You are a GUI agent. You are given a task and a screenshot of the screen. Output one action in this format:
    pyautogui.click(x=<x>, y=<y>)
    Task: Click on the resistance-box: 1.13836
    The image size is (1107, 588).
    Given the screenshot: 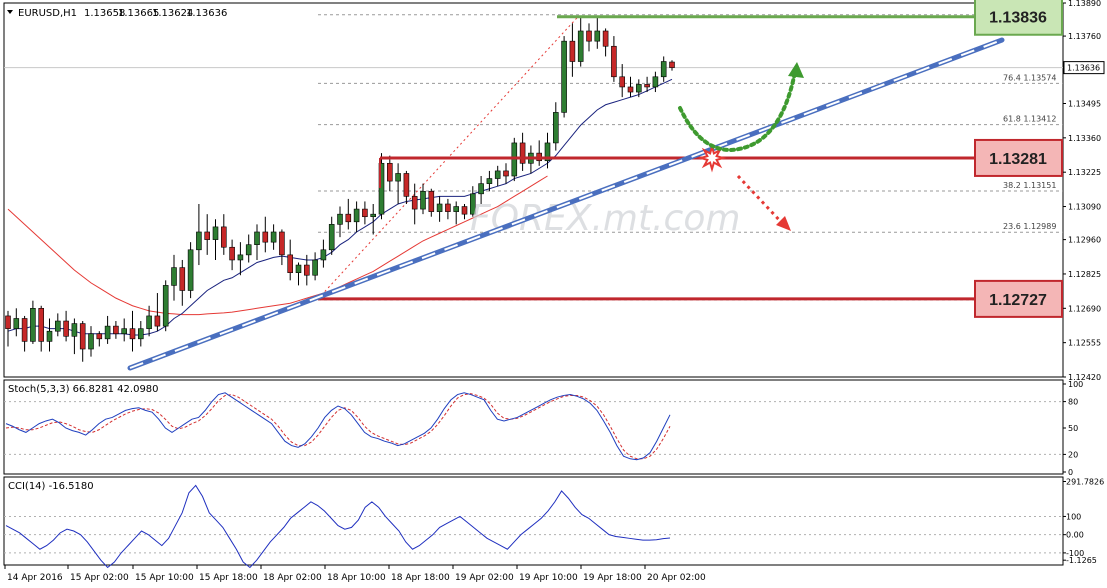 What is the action you would take?
    pyautogui.click(x=1018, y=18)
    